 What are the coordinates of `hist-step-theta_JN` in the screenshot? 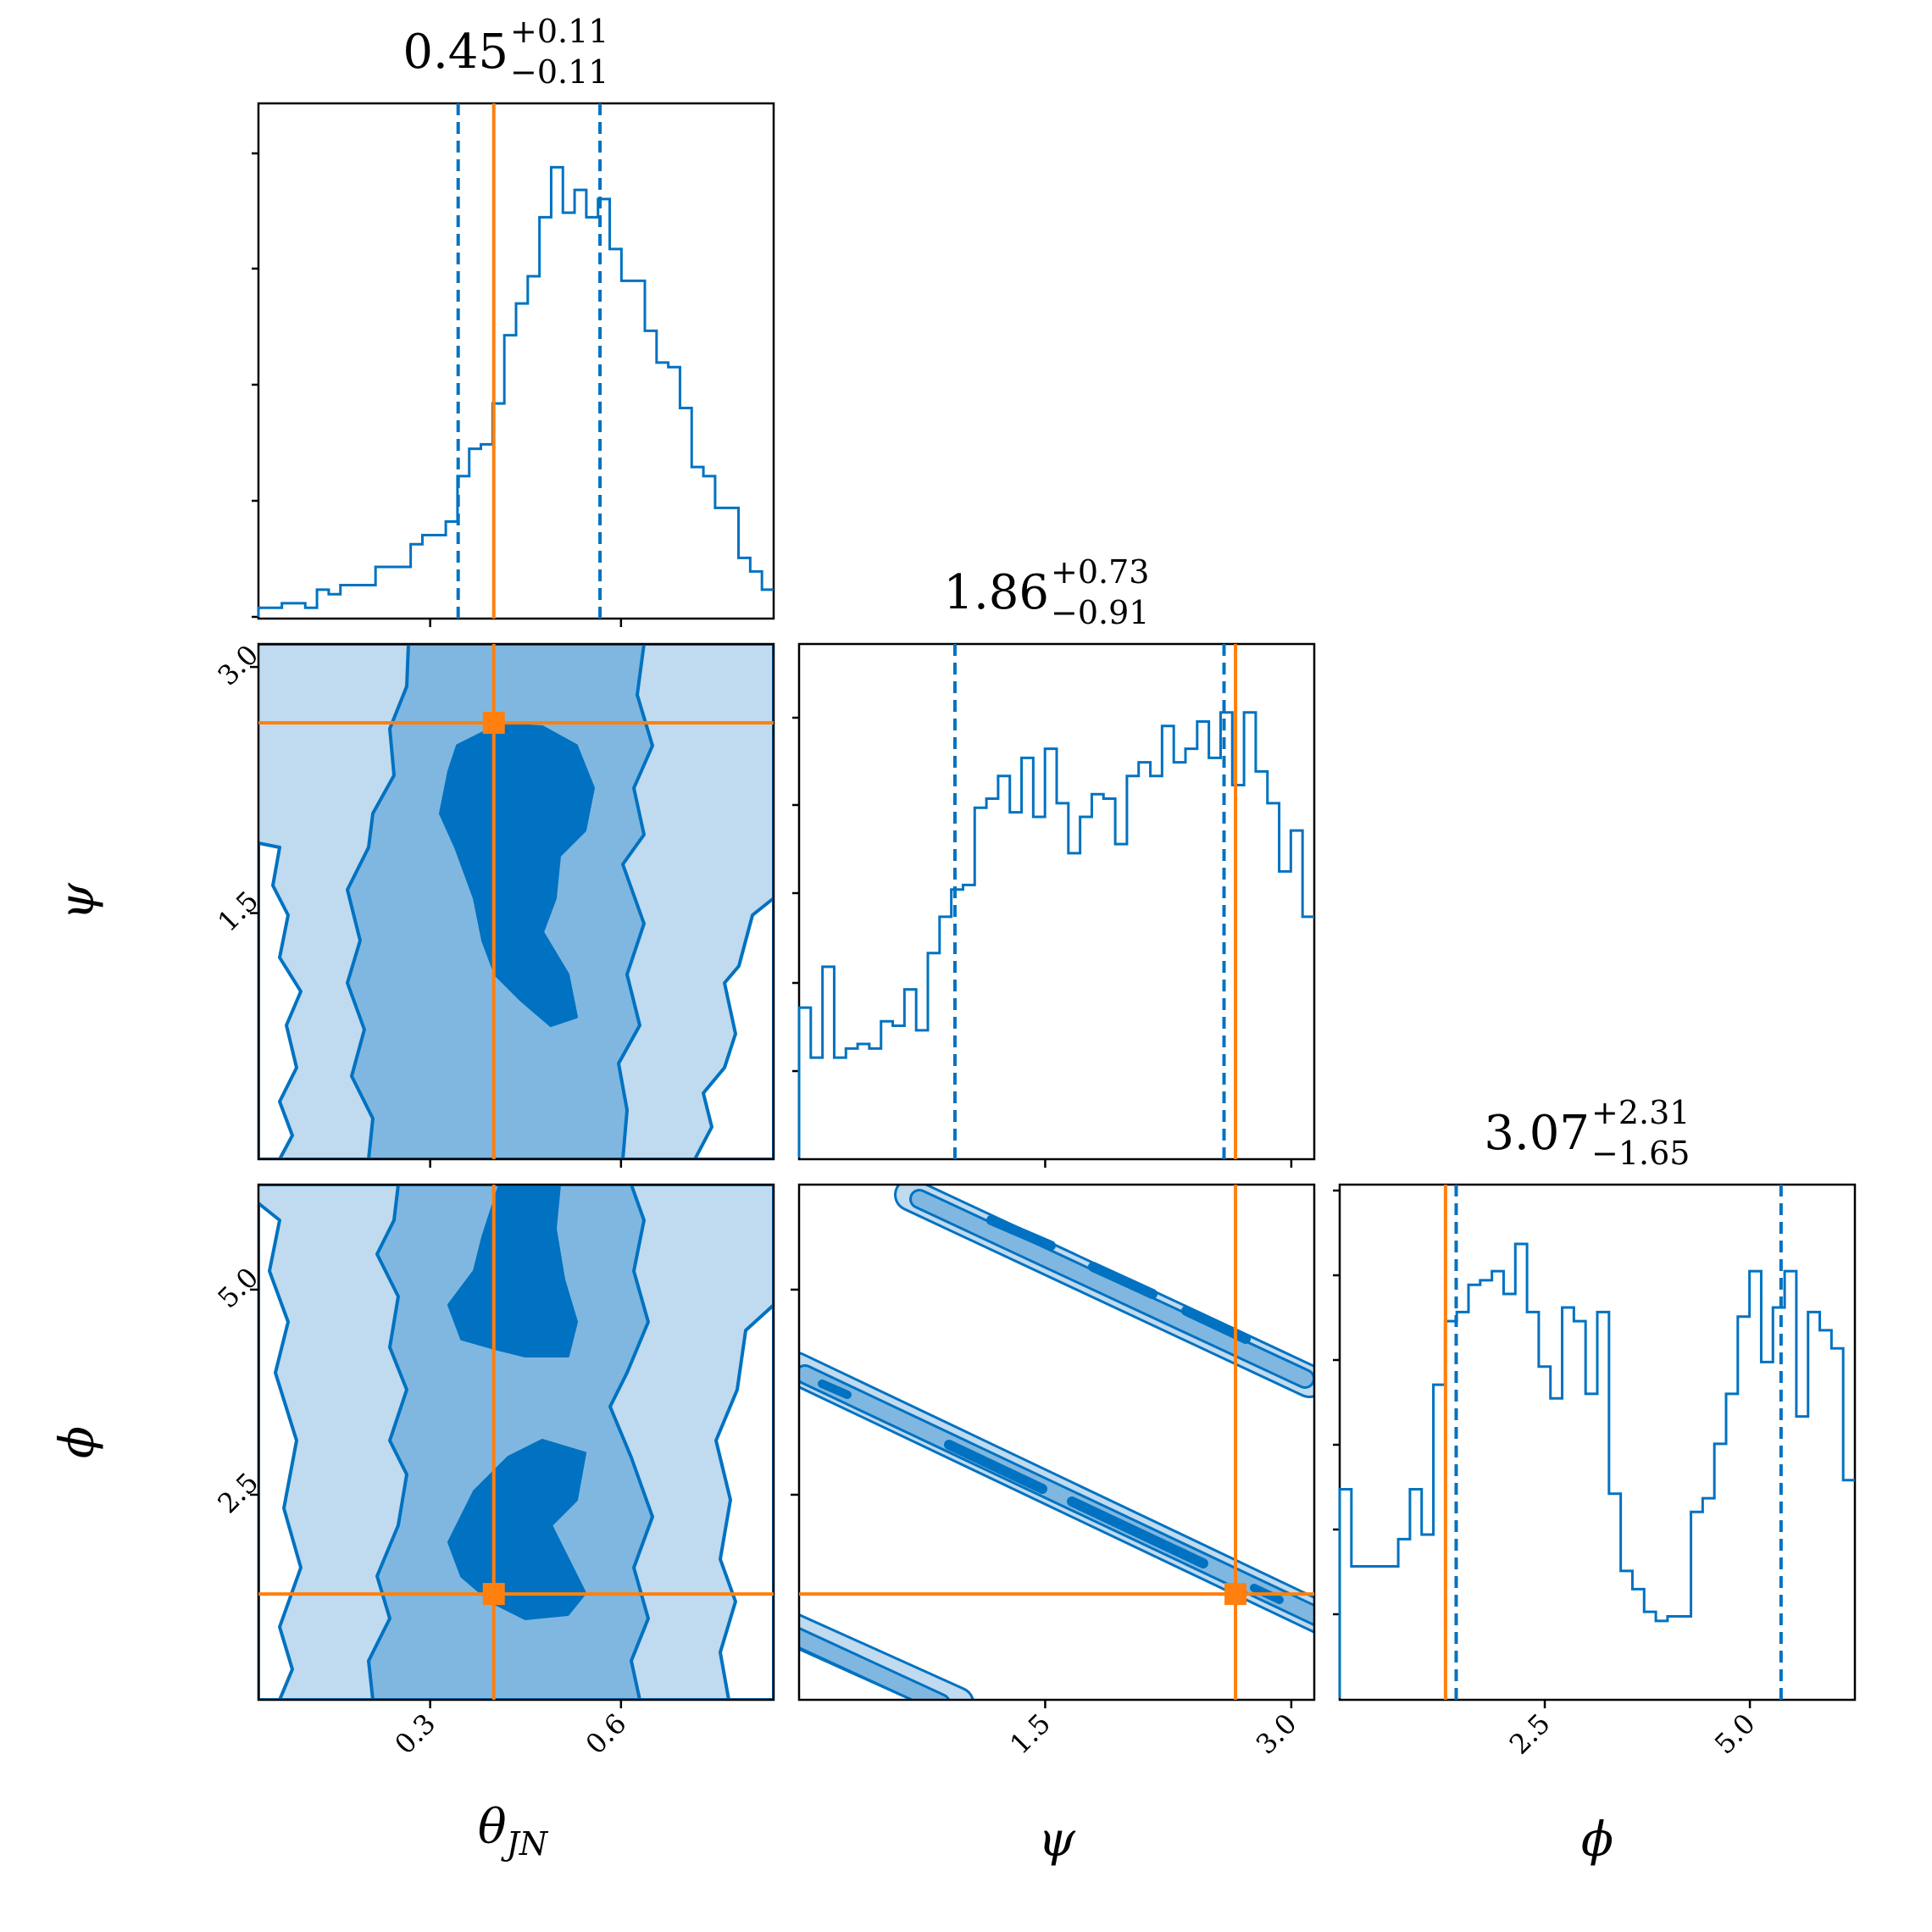 It's located at (515, 391).